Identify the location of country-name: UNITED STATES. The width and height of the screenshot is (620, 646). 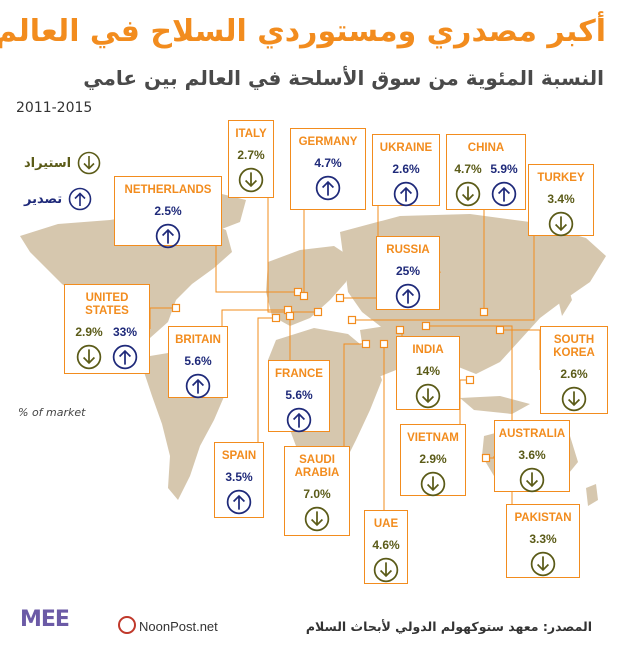
(107, 304).